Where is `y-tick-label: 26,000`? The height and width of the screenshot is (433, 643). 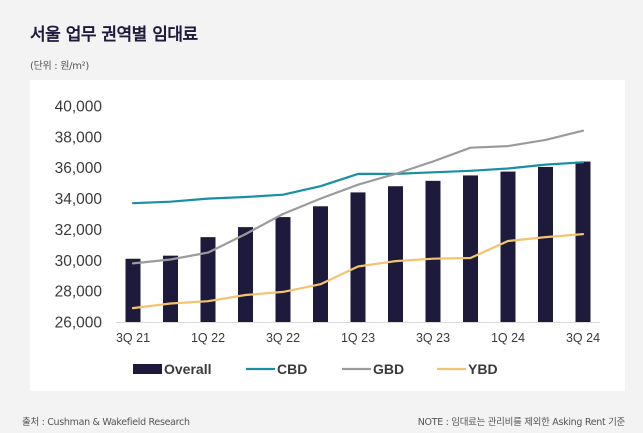
y-tick-label: 26,000 is located at coordinates (79, 323).